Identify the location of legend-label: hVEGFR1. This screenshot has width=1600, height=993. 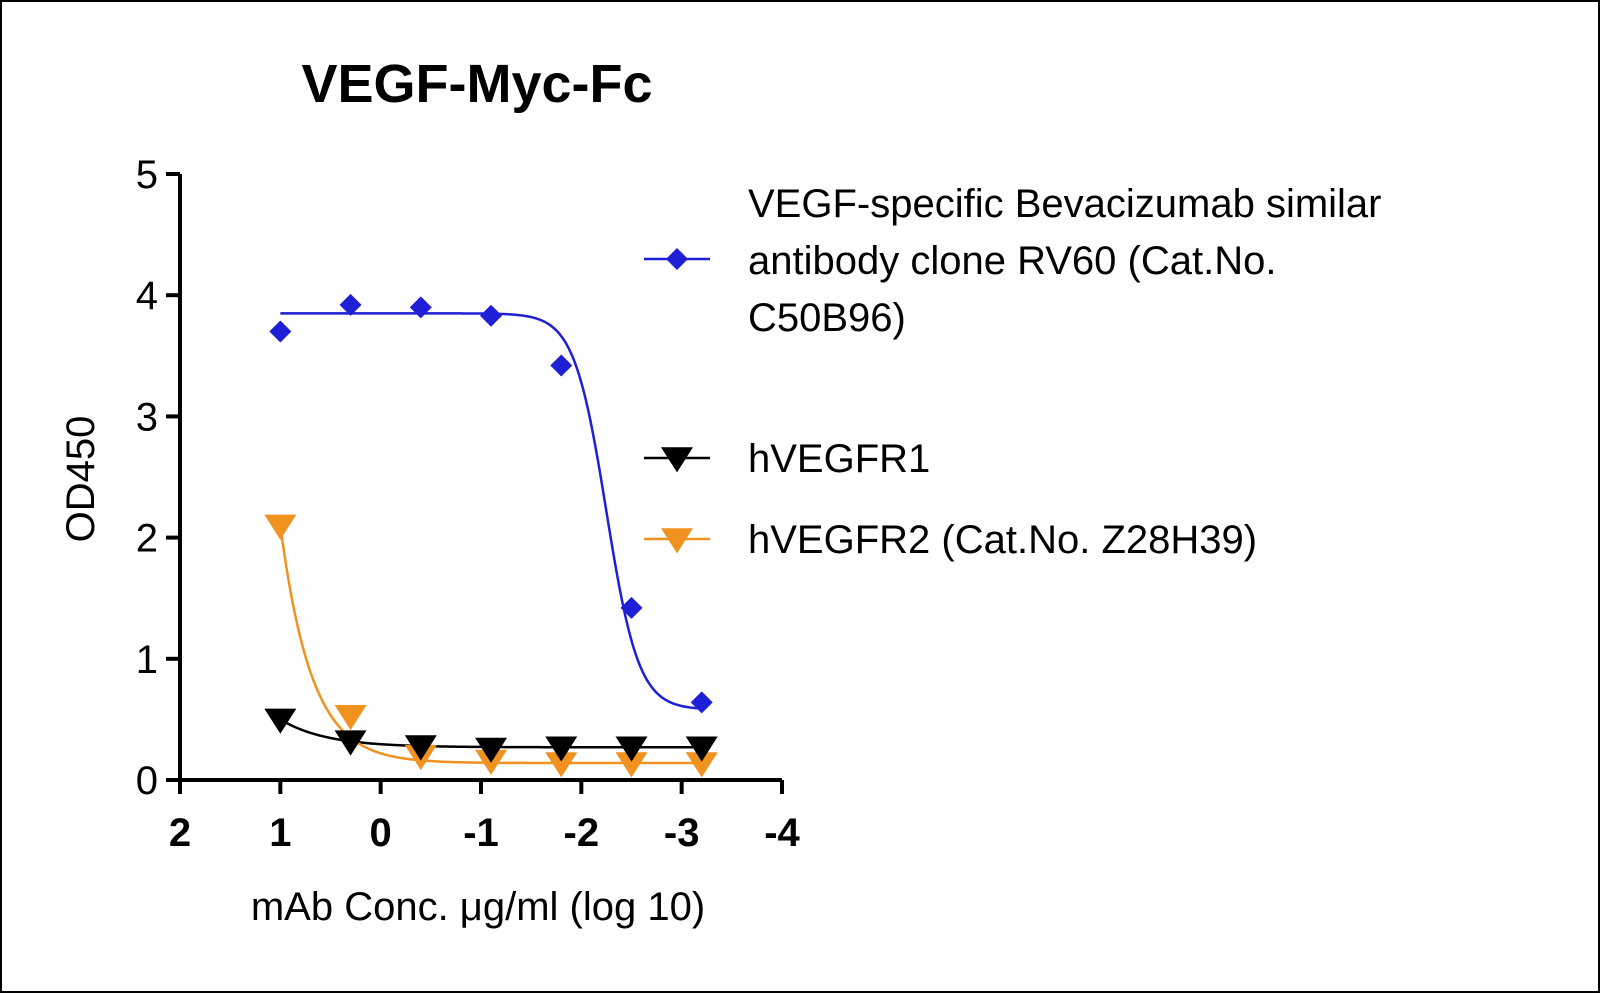
(839, 459).